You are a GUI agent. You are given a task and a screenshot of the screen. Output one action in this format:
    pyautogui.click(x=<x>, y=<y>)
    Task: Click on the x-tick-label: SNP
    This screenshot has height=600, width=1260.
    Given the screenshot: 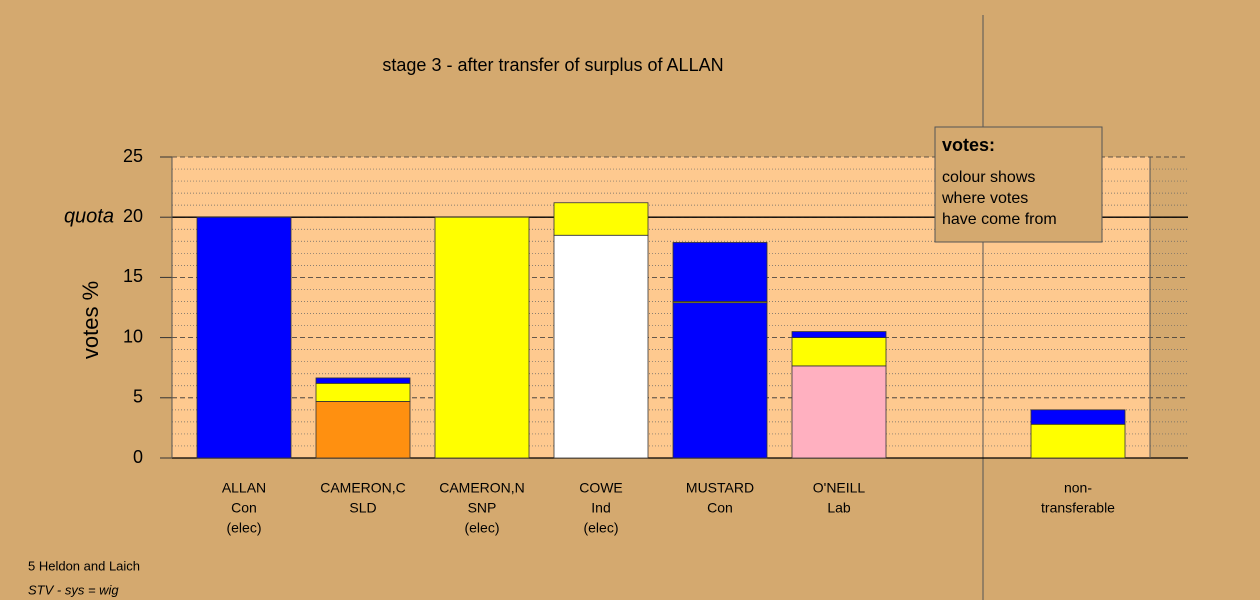 What is the action you would take?
    pyautogui.click(x=482, y=508)
    